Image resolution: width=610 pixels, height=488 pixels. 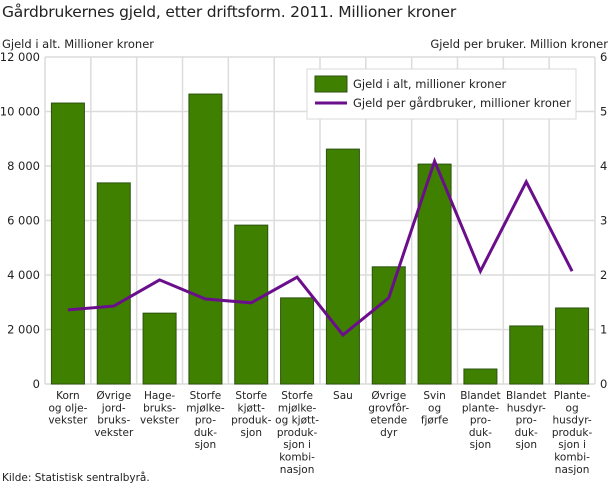 What do you see at coordinates (20, 57) in the screenshot?
I see `left-tick-label: 12 000` at bounding box center [20, 57].